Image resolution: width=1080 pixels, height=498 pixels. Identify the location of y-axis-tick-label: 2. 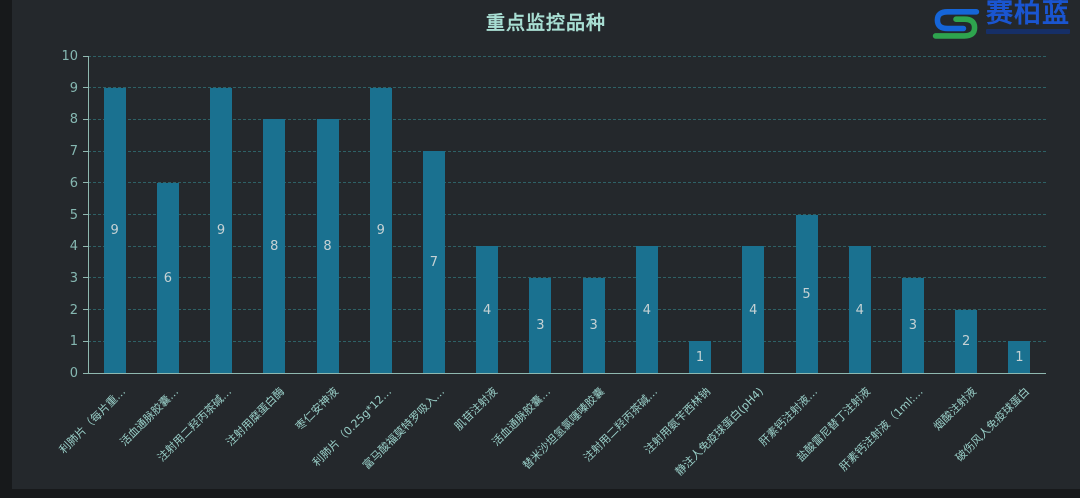
(73, 310).